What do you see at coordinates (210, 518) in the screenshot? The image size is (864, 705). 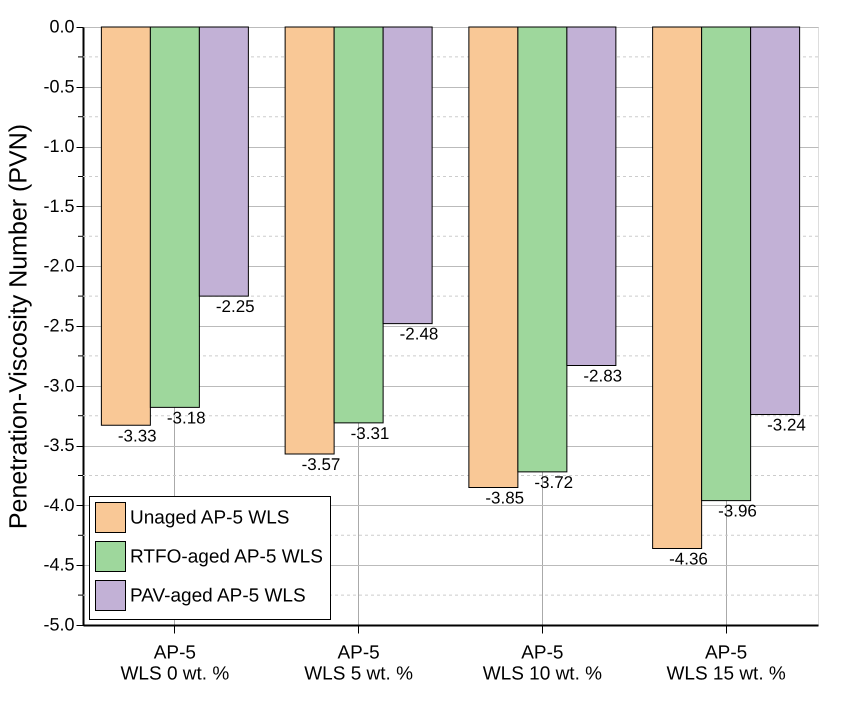 I see `legend-label: Unaged AP-5 WLS` at bounding box center [210, 518].